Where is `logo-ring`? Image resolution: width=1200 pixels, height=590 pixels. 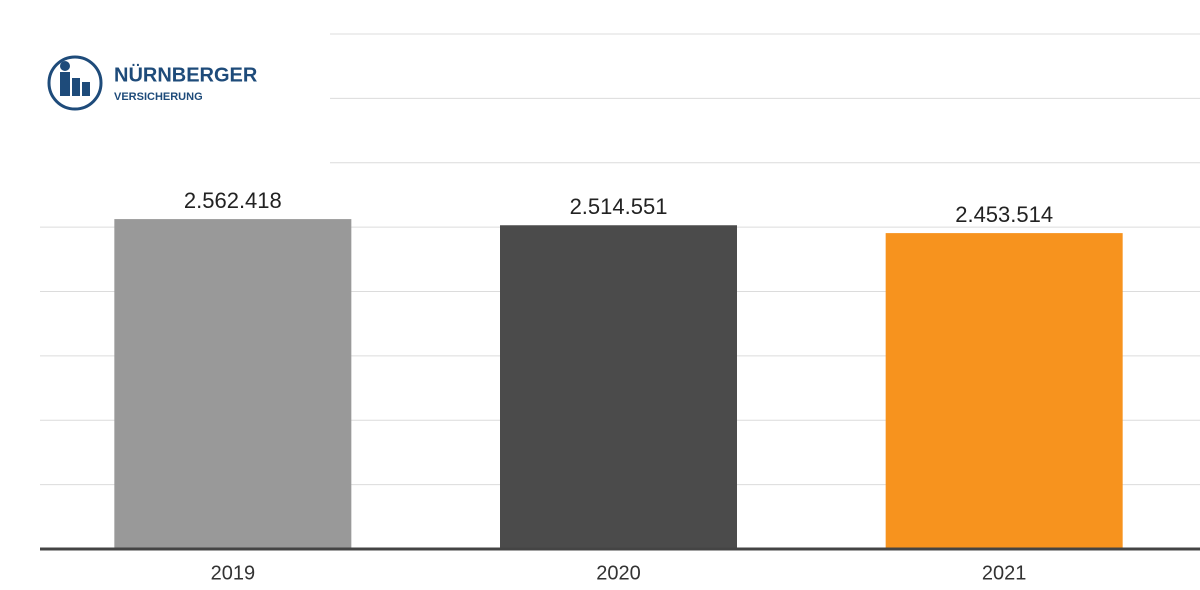
logo-ring is located at coordinates (75, 83).